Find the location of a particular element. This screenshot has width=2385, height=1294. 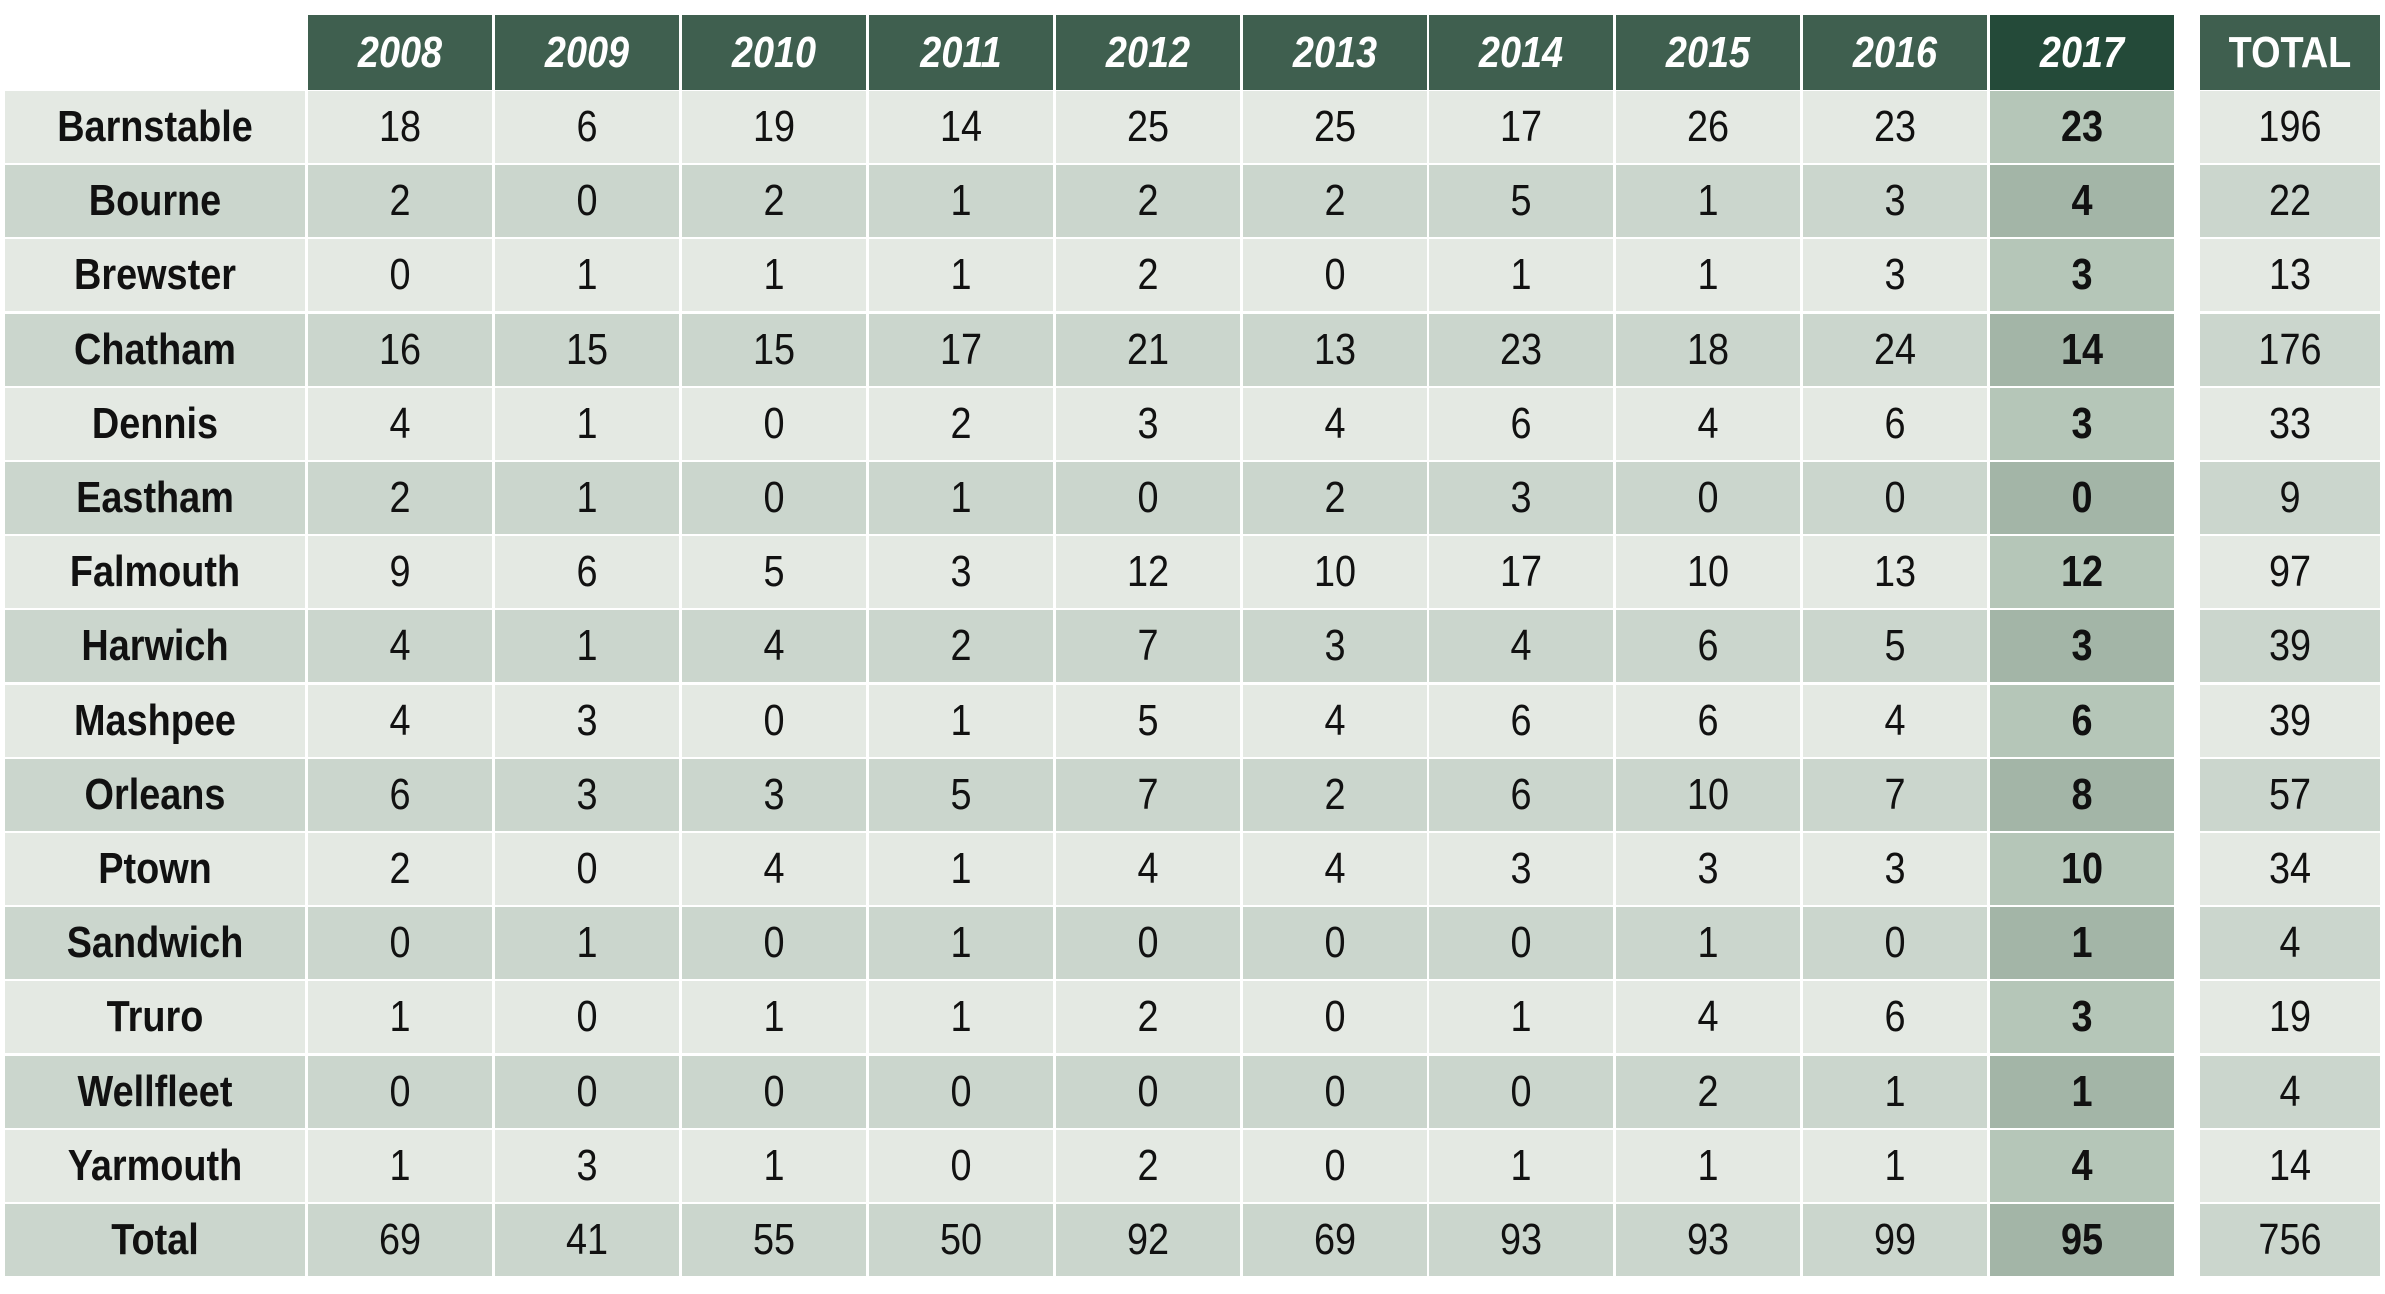

cell-bourne-2008: 2 is located at coordinates (400, 201).